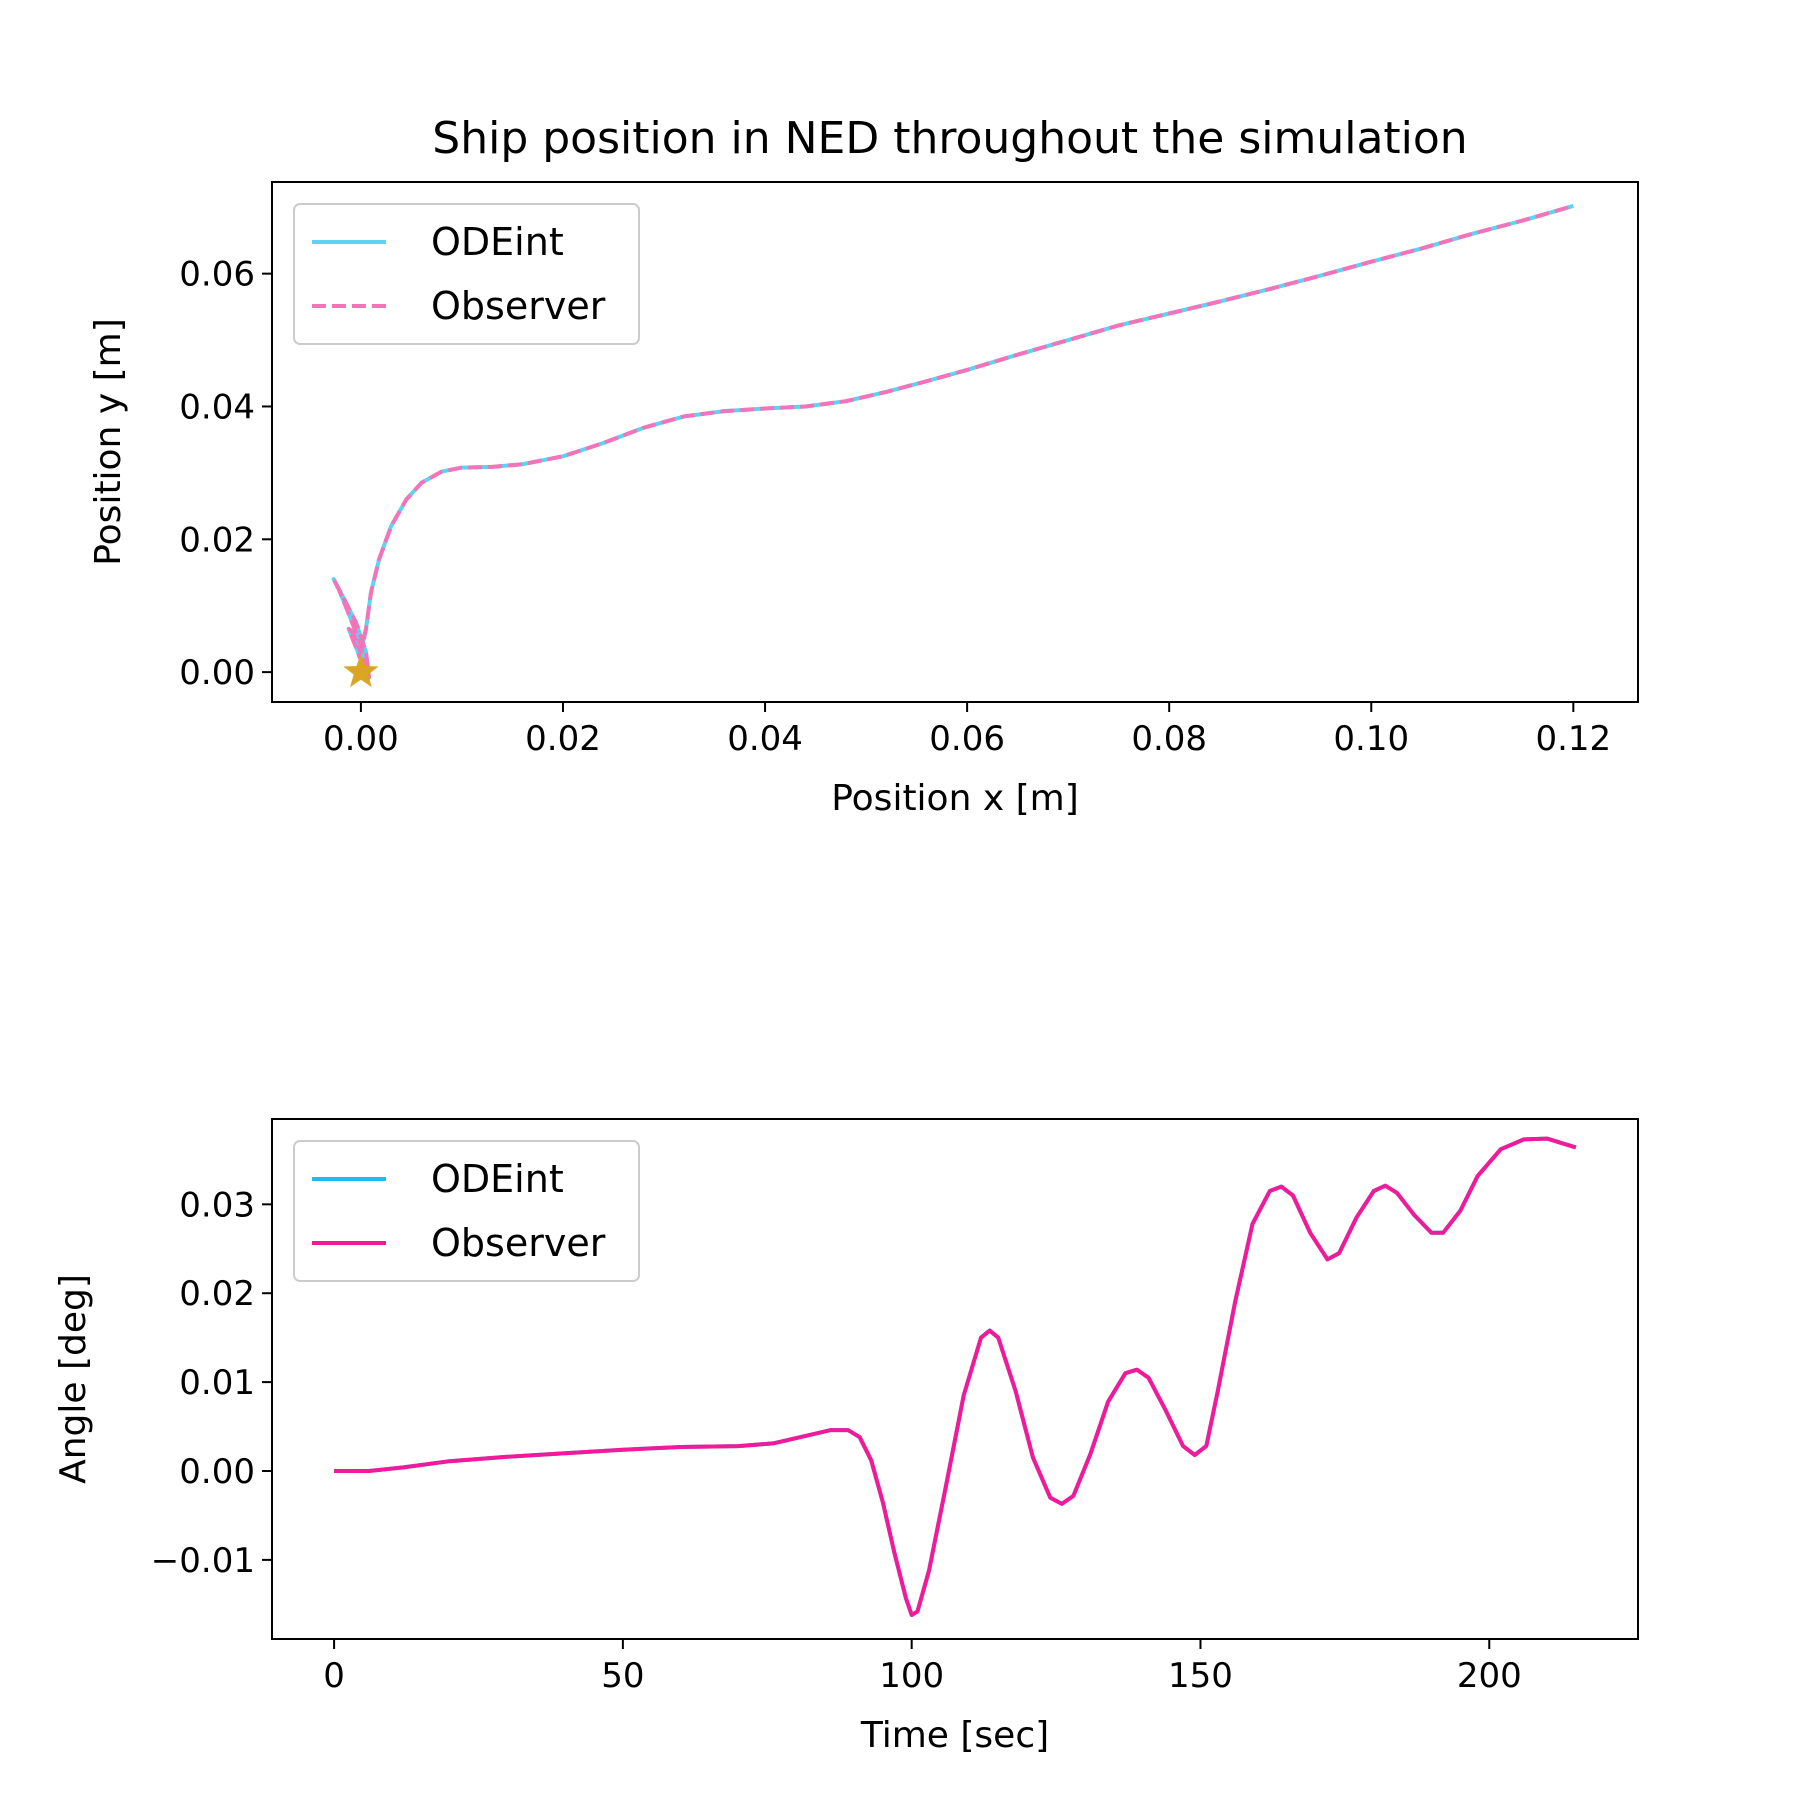  What do you see at coordinates (765, 739) in the screenshot?
I see `x-tick-label: 0.04` at bounding box center [765, 739].